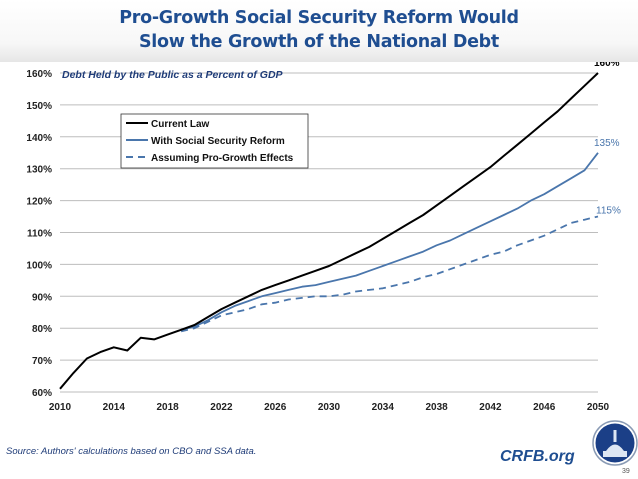 The height and width of the screenshot is (479, 638). I want to click on series-end-label: 115%, so click(608, 211).